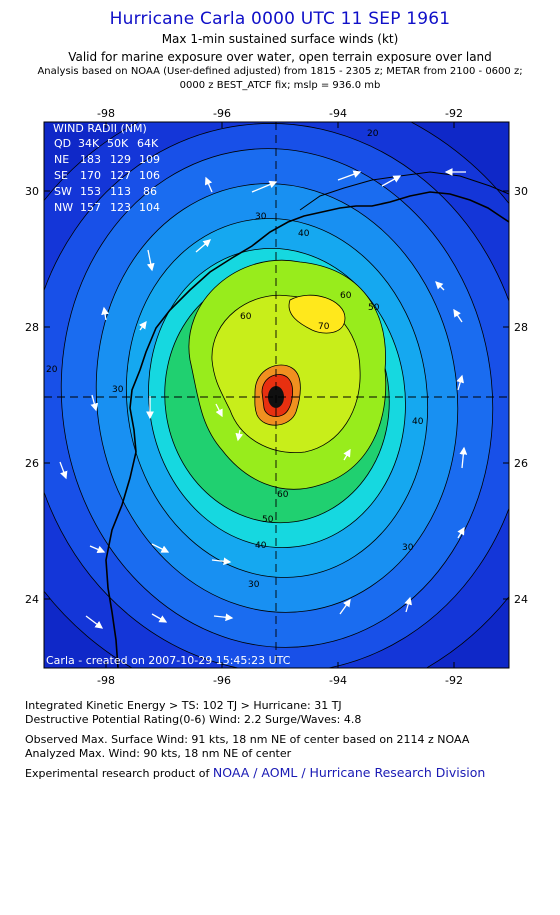 The width and height of the screenshot is (560, 915). What do you see at coordinates (106, 143) in the screenshot?
I see `wind-radii-header: QD 34K 50K 64K` at bounding box center [106, 143].